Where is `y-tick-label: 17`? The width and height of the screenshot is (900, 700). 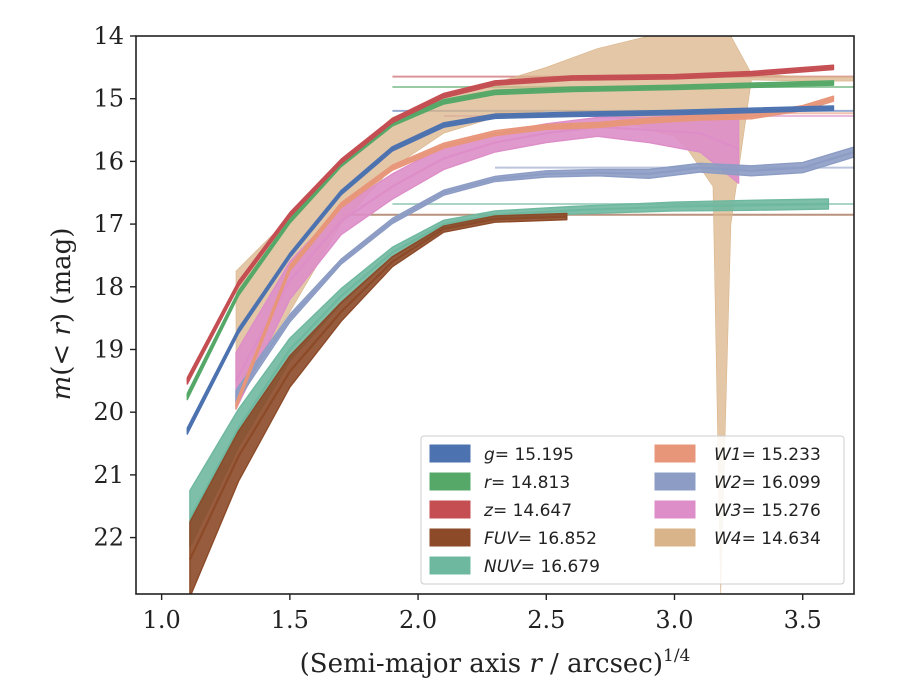
y-tick-label: 17 is located at coordinates (108, 224).